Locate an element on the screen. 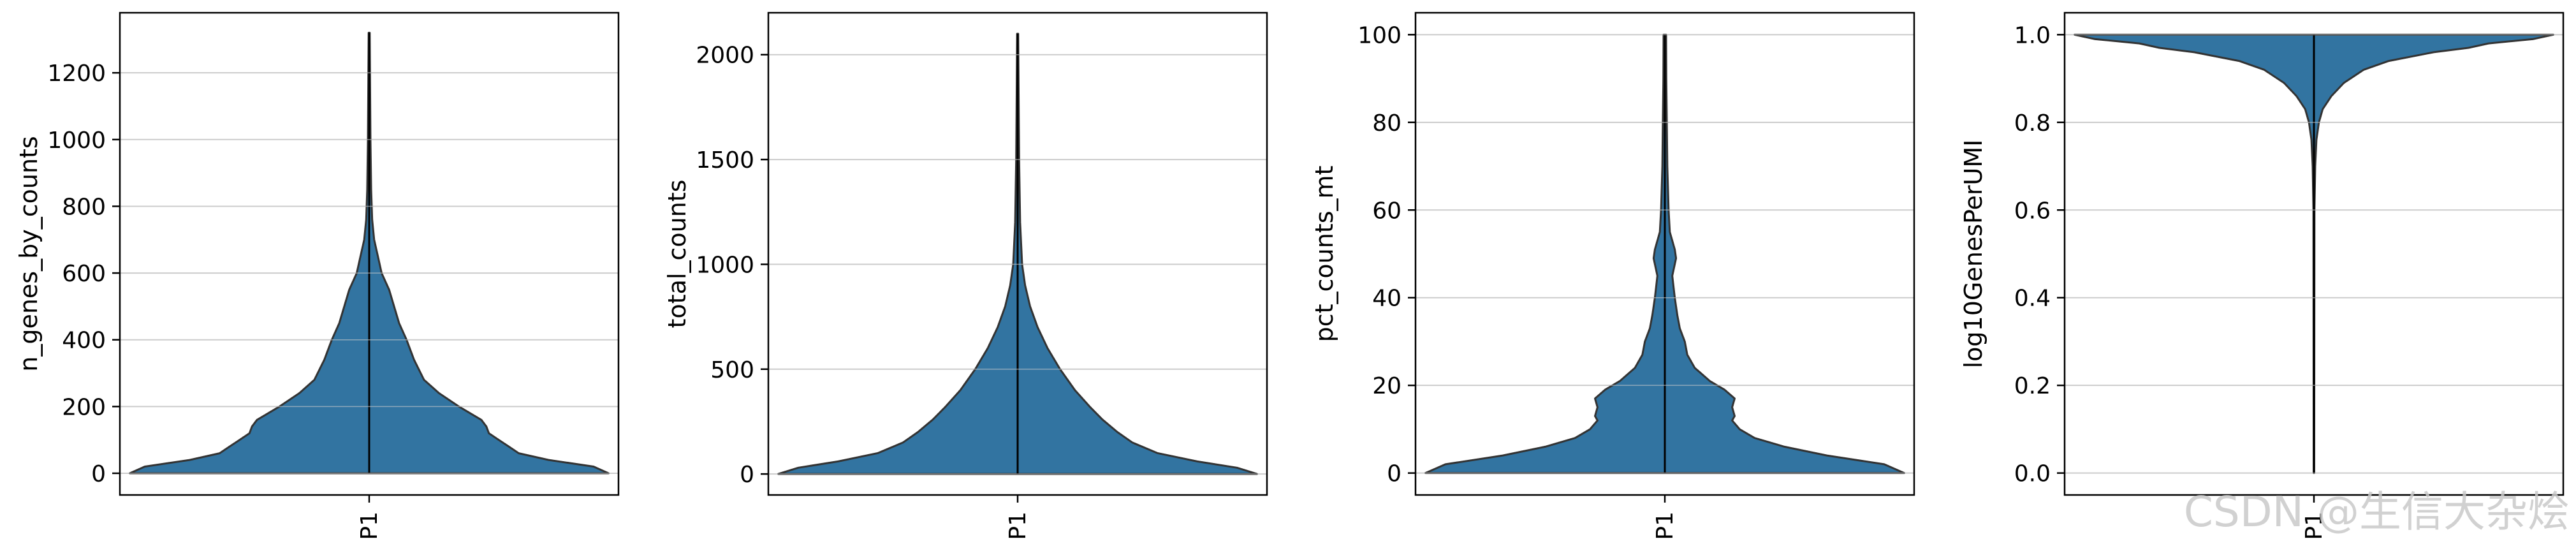  y-tick-label: 0.8 is located at coordinates (2032, 123).